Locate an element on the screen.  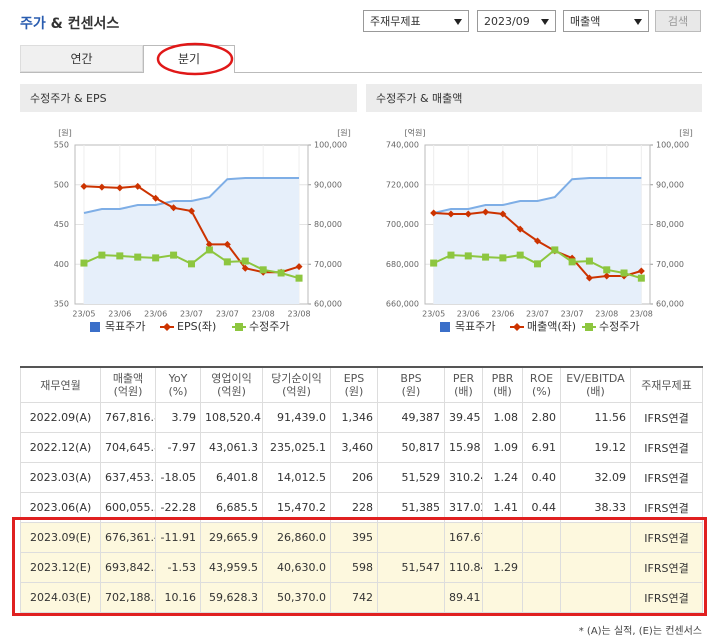
table-cell: -18.05 is located at coordinates (178, 477).